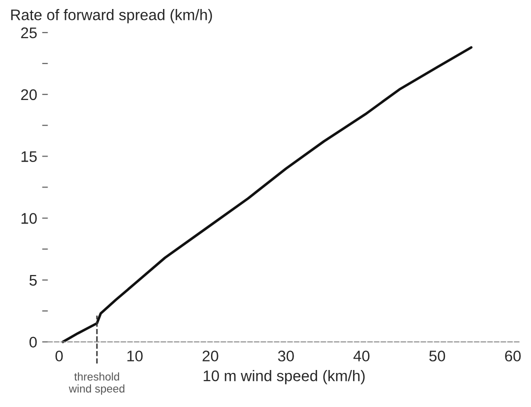 The width and height of the screenshot is (531, 407). I want to click on y-tick-label: 5, so click(33, 280).